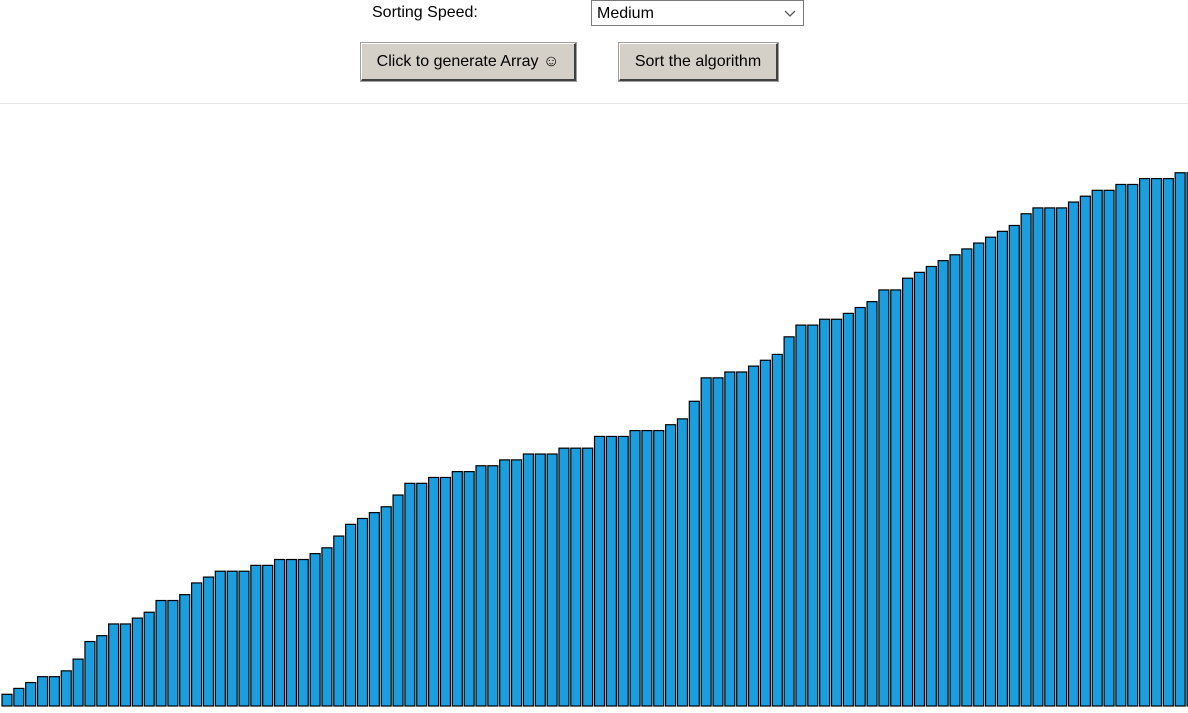  Describe the element at coordinates (697, 13) in the screenshot. I see `sorting-speed-dropdown: Medium` at that location.